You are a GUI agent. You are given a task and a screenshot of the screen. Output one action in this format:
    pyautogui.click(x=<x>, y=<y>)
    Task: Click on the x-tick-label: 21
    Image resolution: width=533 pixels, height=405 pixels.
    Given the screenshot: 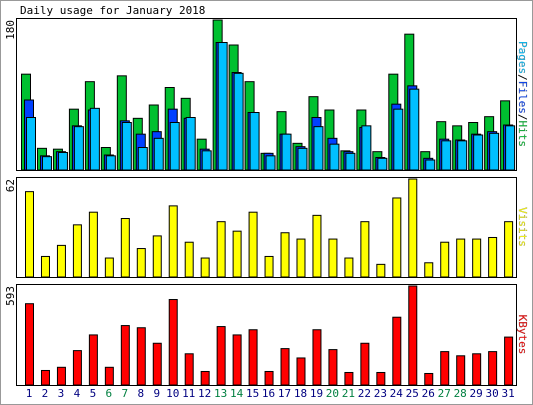 What is the action you would take?
    pyautogui.click(x=348, y=393)
    